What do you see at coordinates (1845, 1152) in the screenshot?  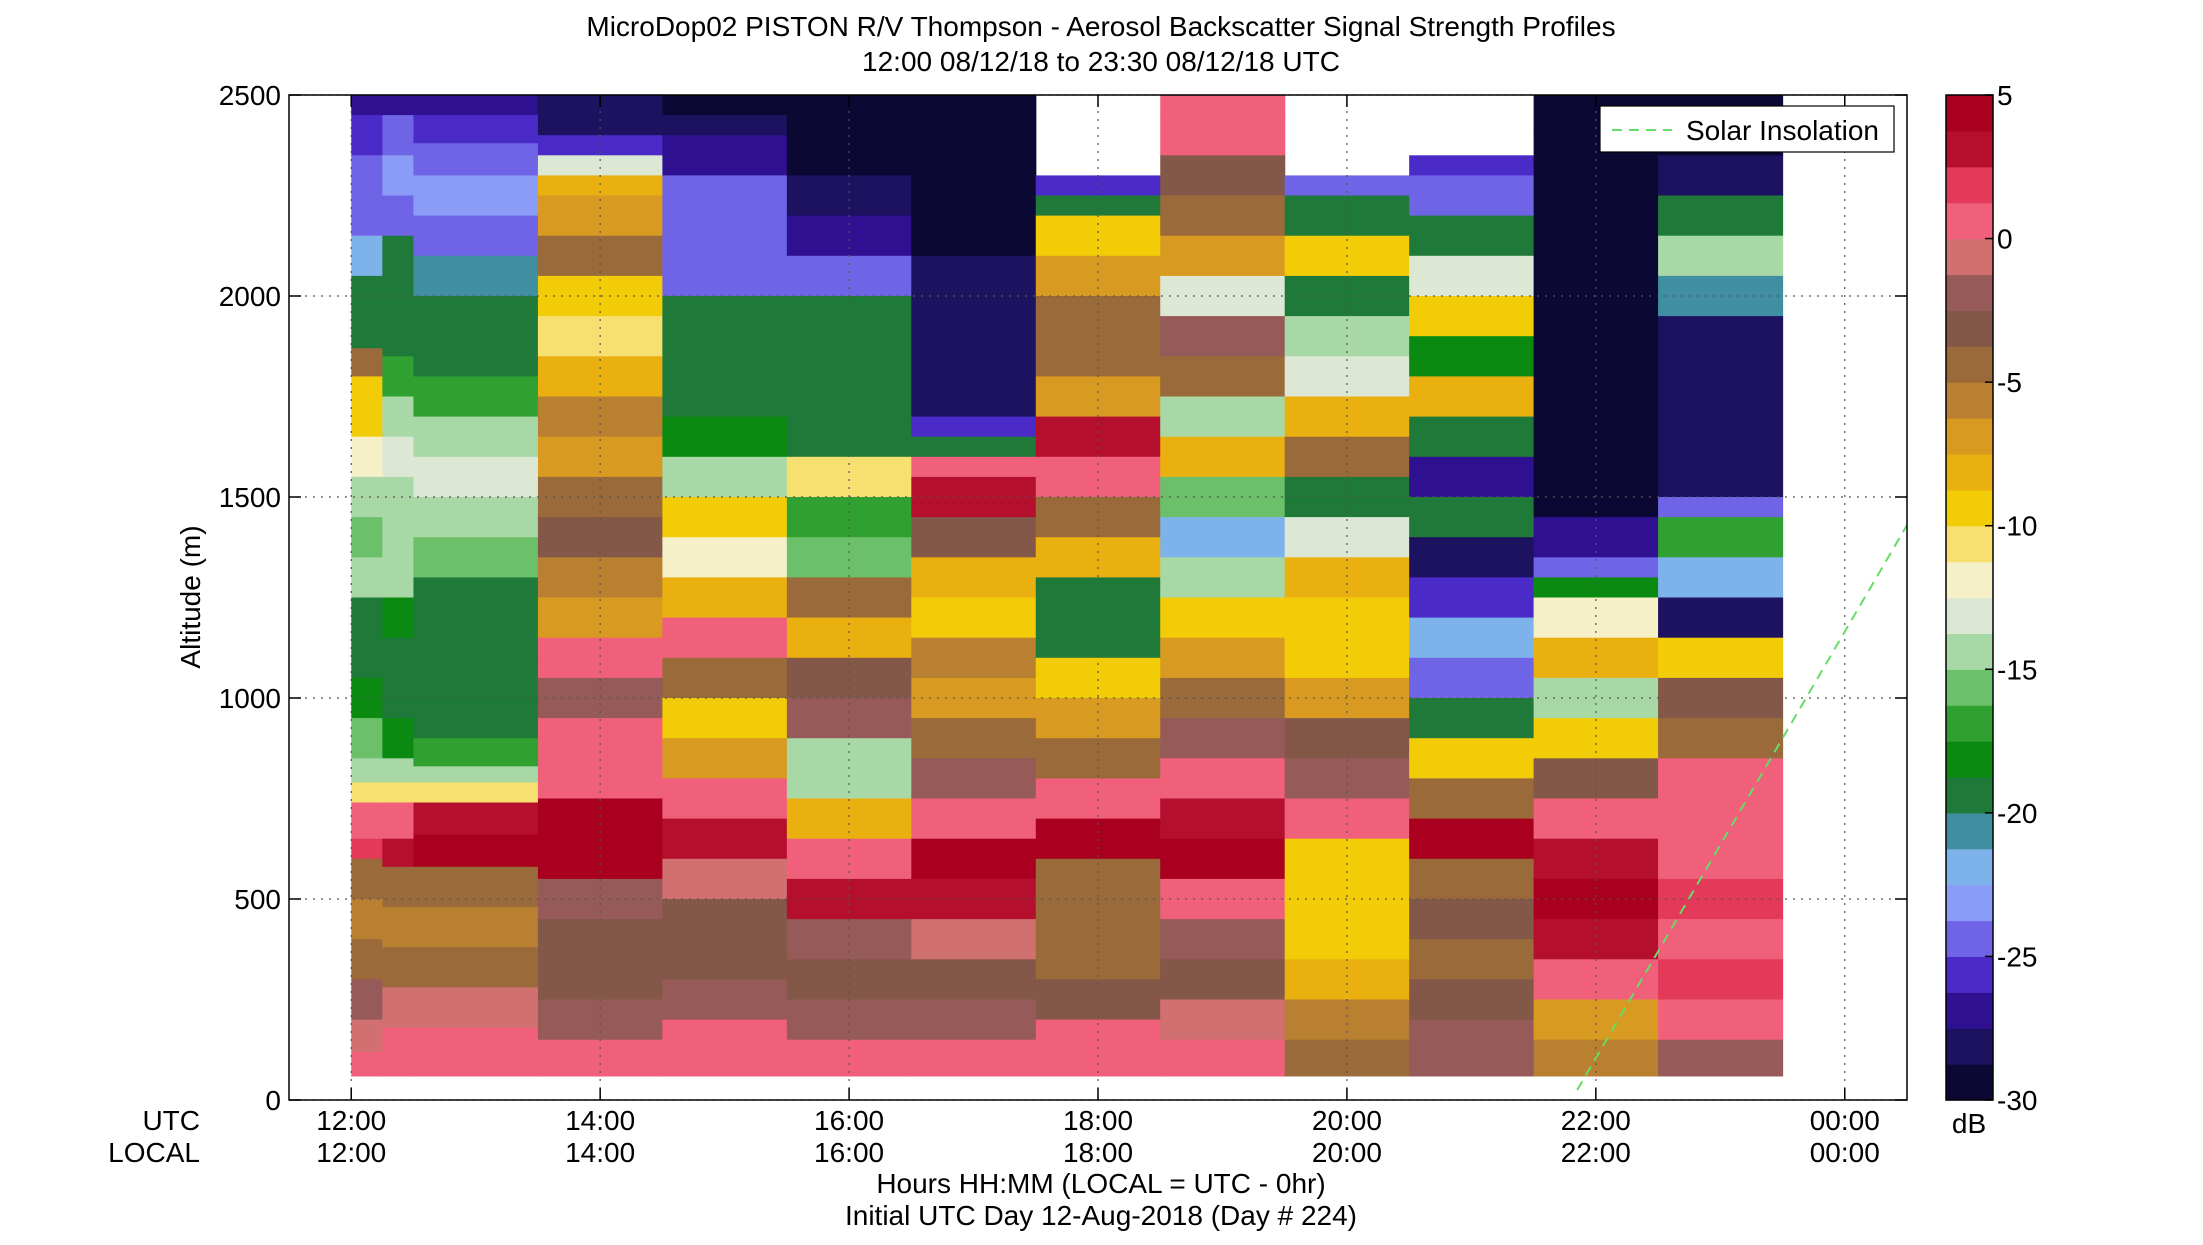 I see `x-tick-label-local: 00:00` at bounding box center [1845, 1152].